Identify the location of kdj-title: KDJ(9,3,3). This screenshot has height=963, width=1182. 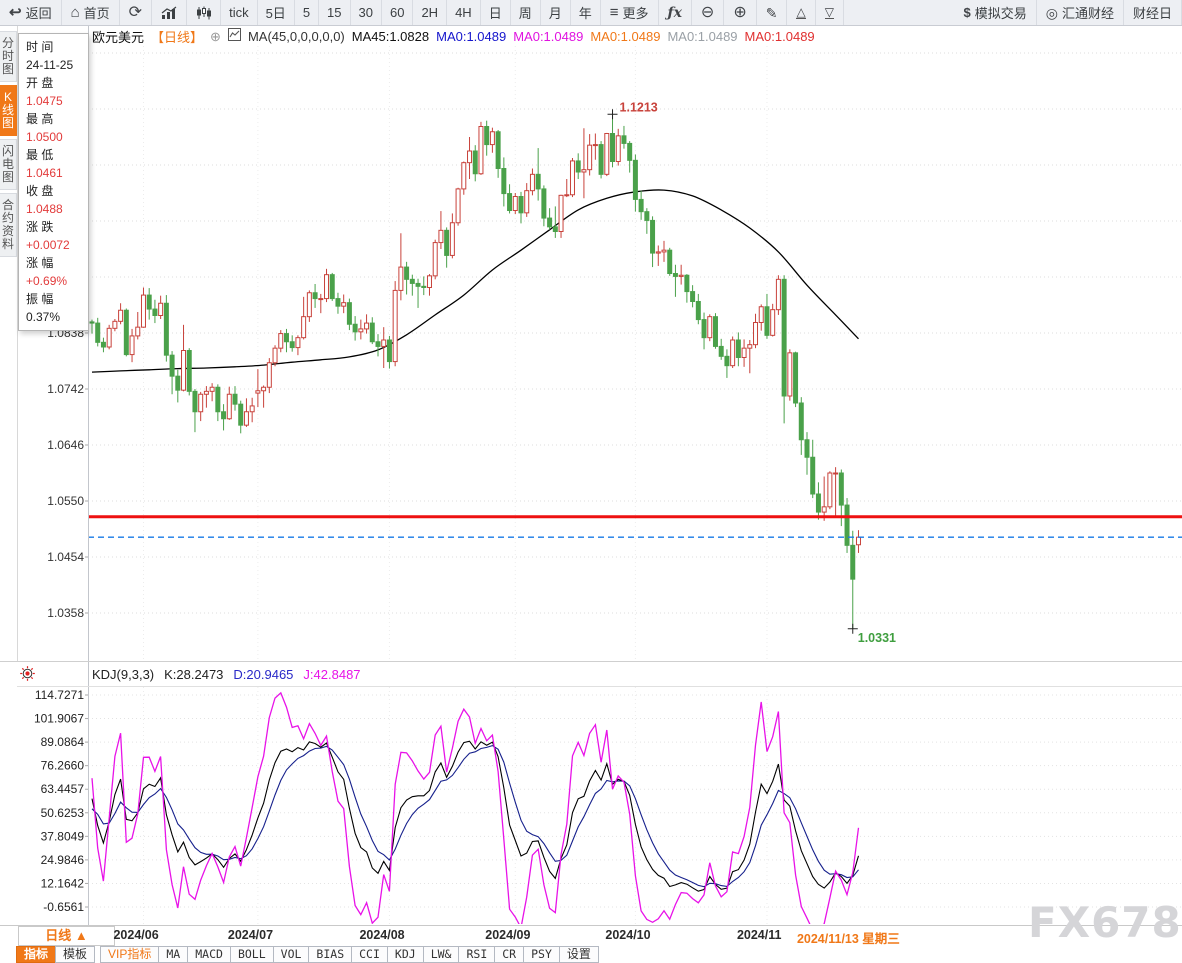
(123, 674).